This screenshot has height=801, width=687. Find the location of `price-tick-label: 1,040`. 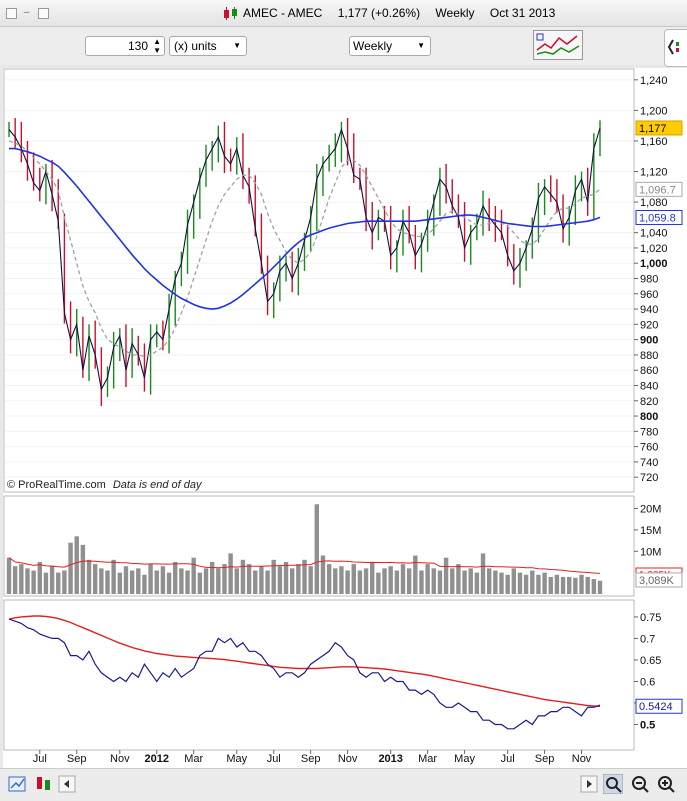

price-tick-label: 1,040 is located at coordinates (654, 234).